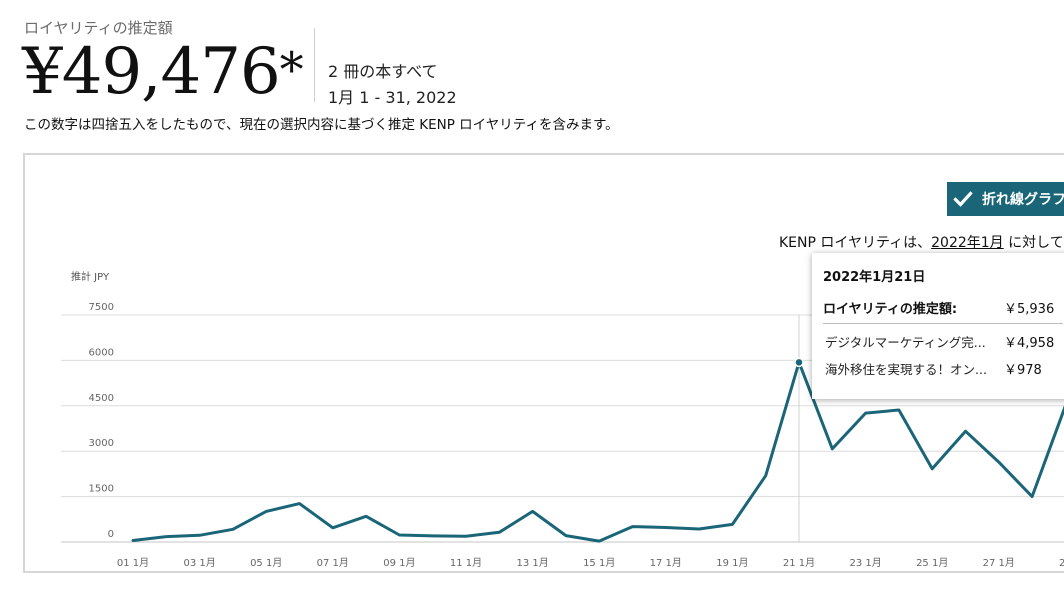  I want to click on tooltip-total-value: ￥5,936, so click(1029, 309).